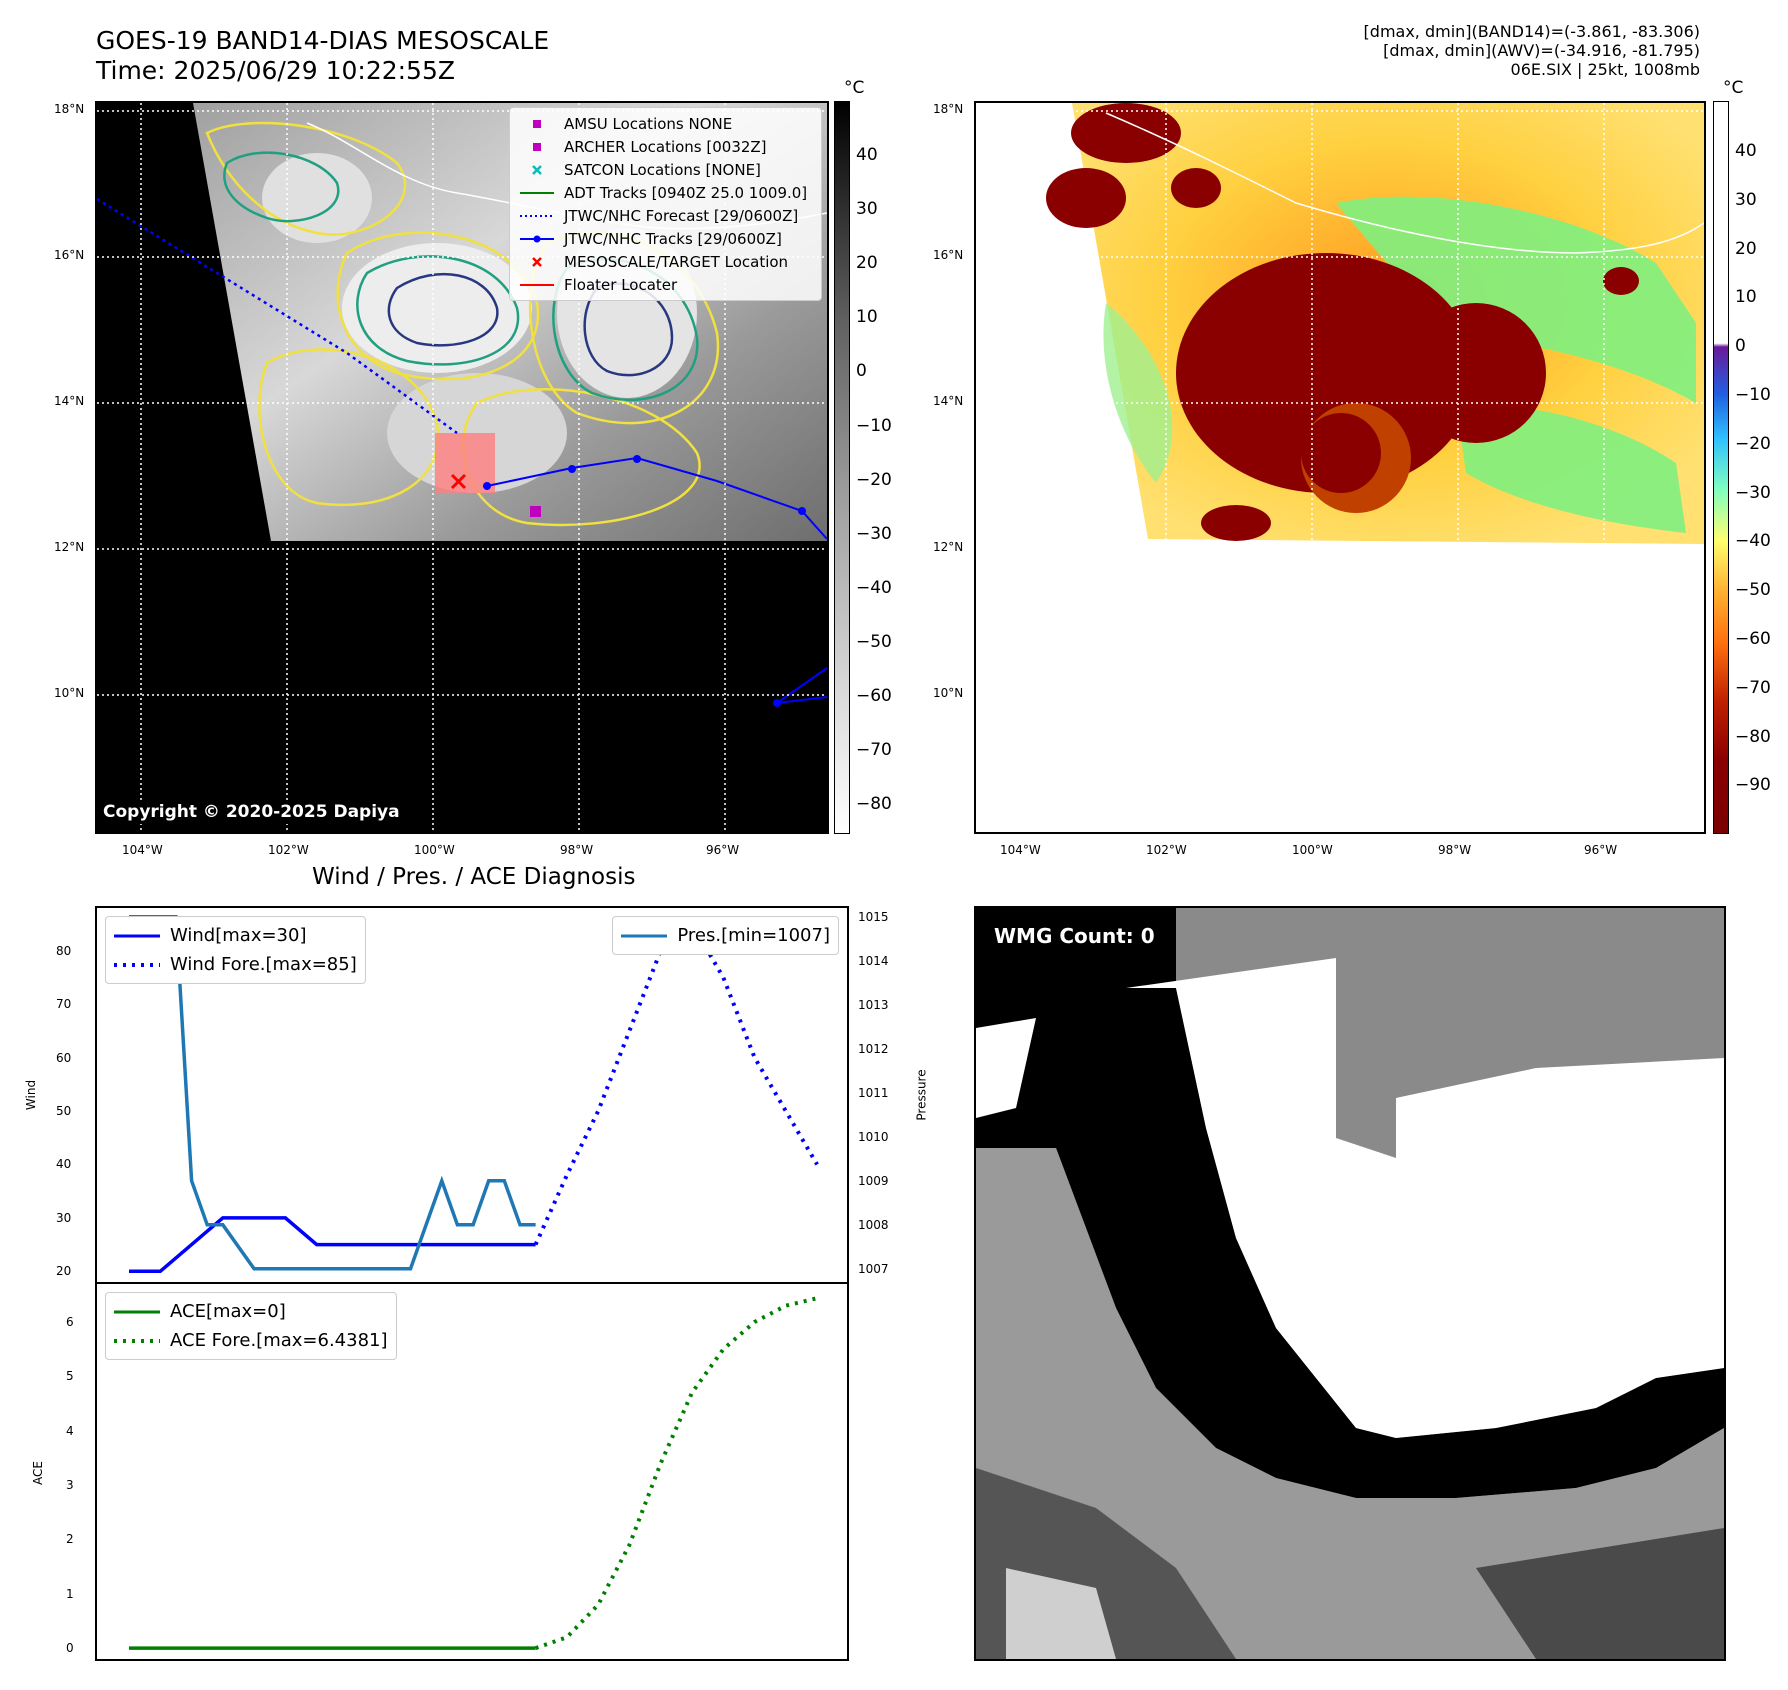 This screenshot has height=1690, width=1788. Describe the element at coordinates (723, 850) in the screenshot. I see `ir-lon-label: 96°W` at that location.